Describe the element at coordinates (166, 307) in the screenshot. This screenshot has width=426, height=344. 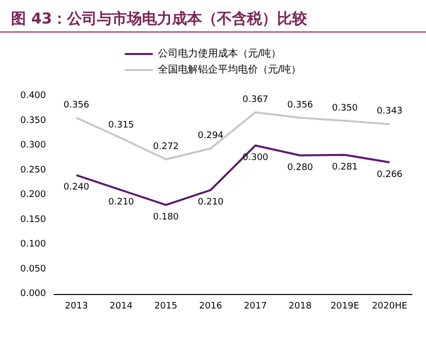
I see `x-tick-label: 2015` at that location.